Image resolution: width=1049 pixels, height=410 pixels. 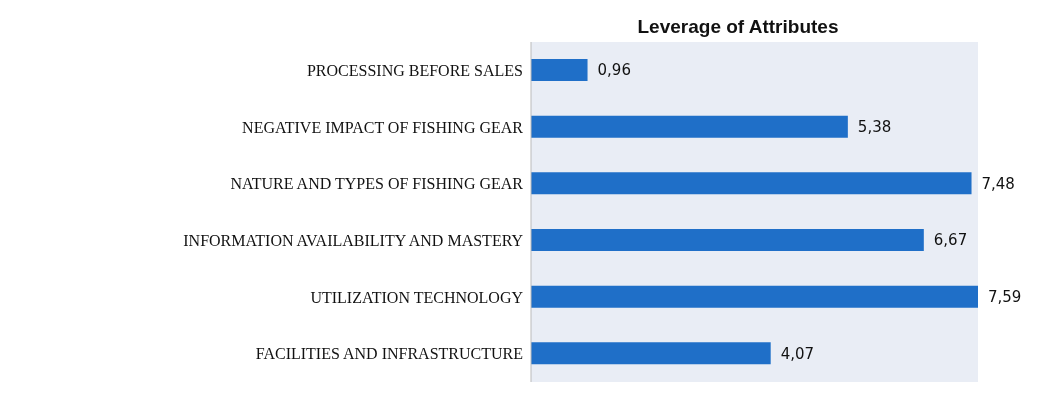 I want to click on y-tick-label: PROCESSING BEFORE SALES, so click(x=414, y=71).